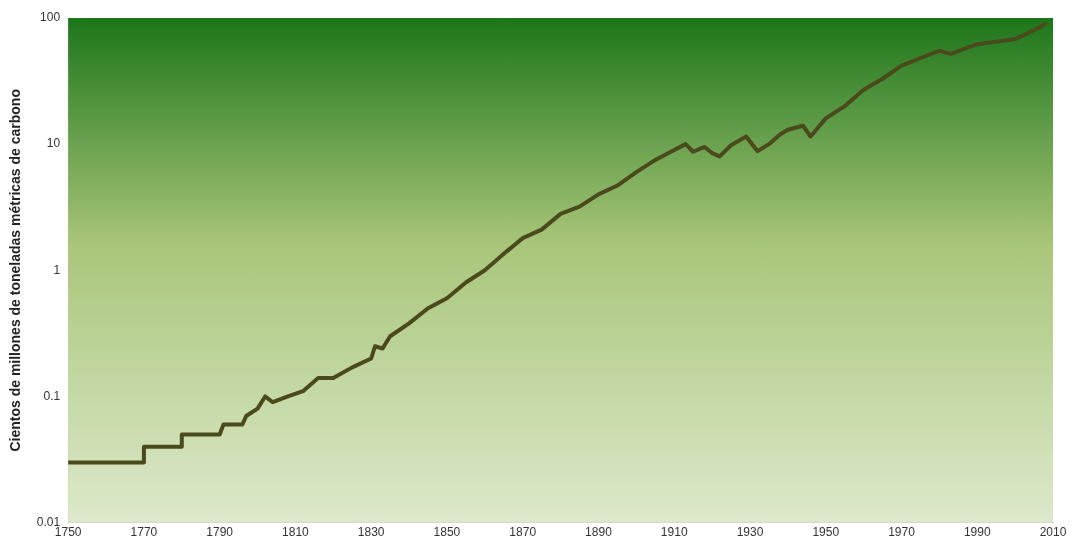 The width and height of the screenshot is (1075, 547). I want to click on x-tick-label: 1990, so click(977, 532).